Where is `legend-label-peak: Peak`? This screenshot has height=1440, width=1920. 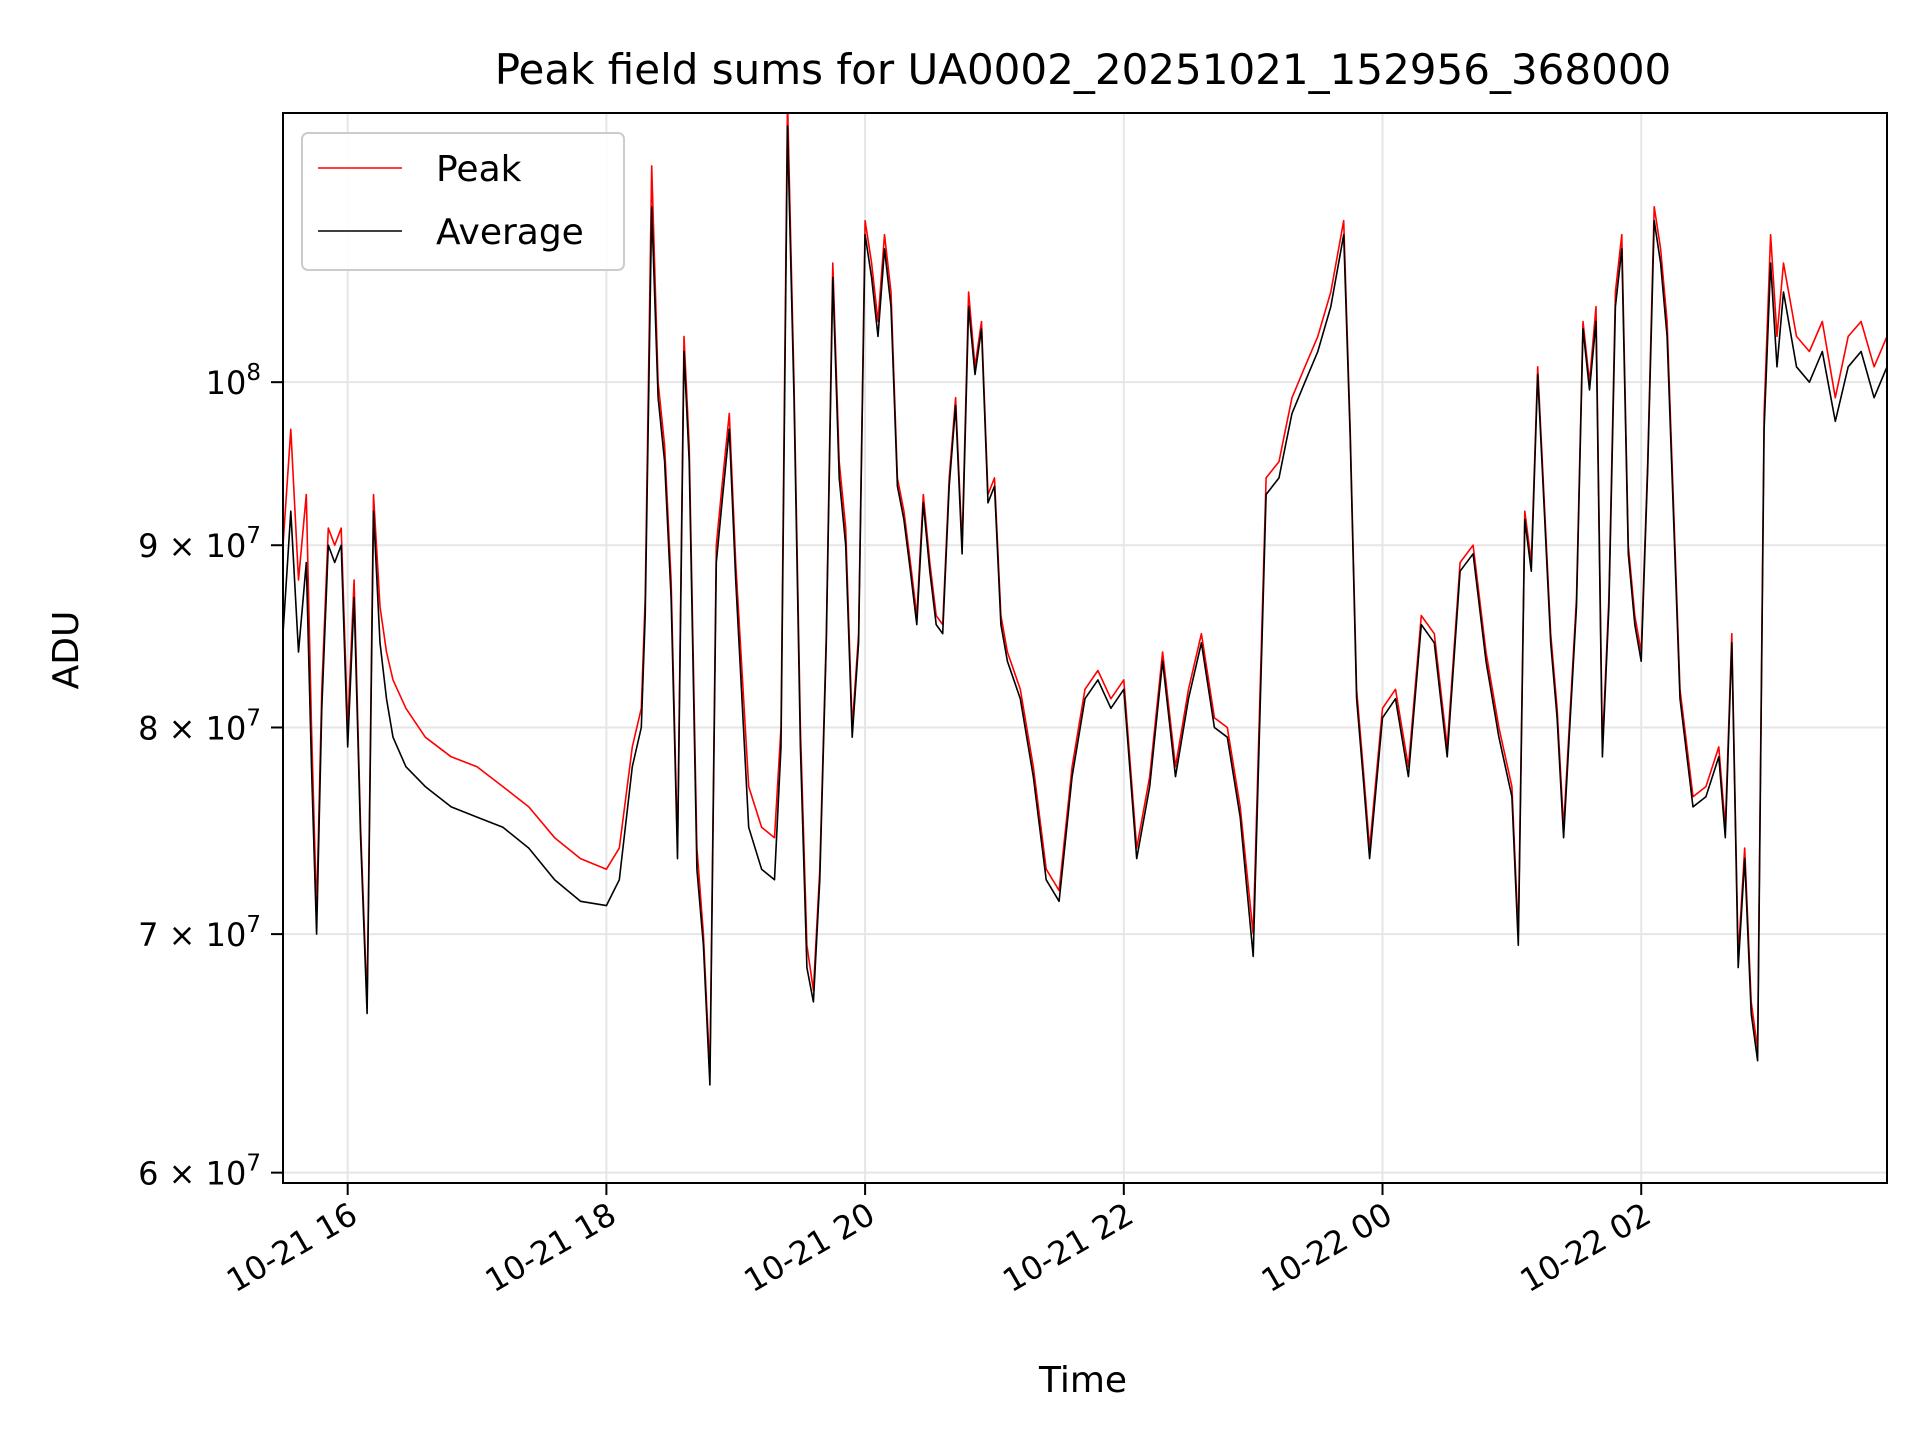
legend-label-peak: Peak is located at coordinates (479, 169).